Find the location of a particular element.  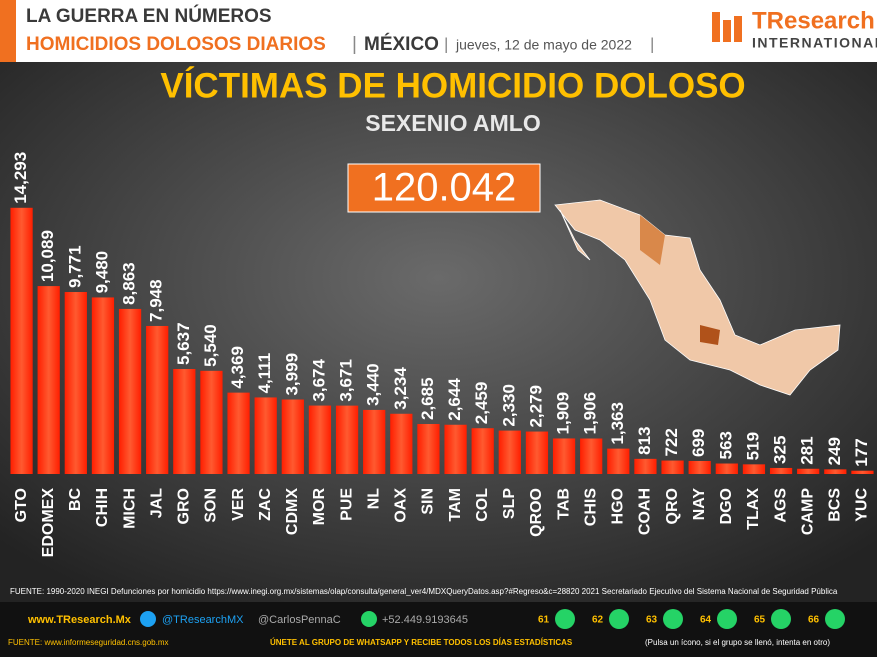

group-number: 65 is located at coordinates (760, 620).